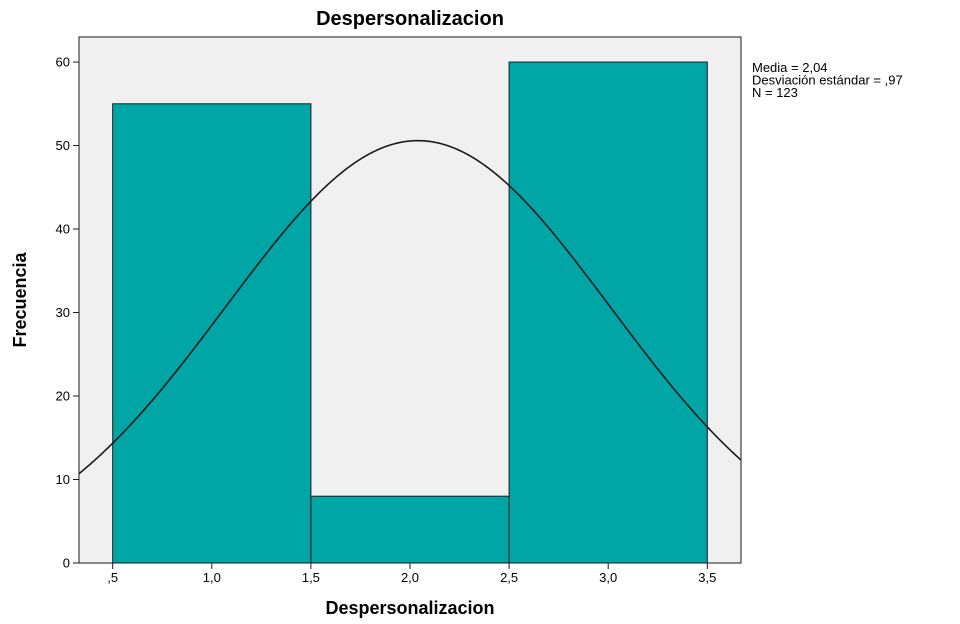 This screenshot has width=960, height=624. Describe the element at coordinates (112, 577) in the screenshot. I see `x-tick-label: ,5` at that location.